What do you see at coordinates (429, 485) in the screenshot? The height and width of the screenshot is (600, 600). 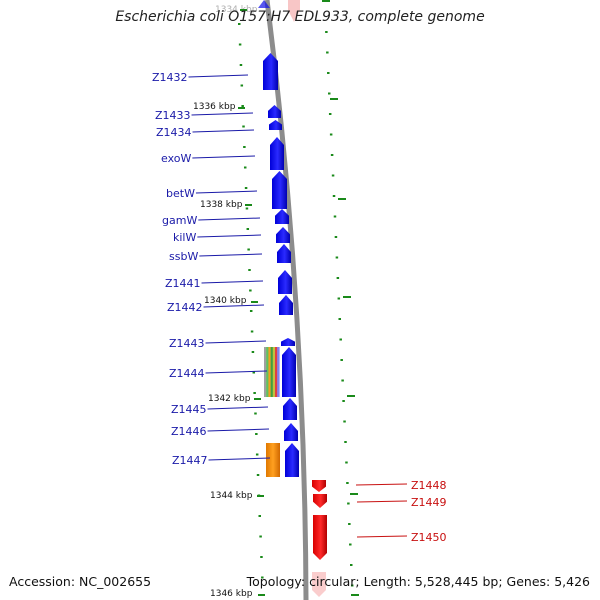 I see `reverse-gene-label: Z1448` at bounding box center [429, 485].